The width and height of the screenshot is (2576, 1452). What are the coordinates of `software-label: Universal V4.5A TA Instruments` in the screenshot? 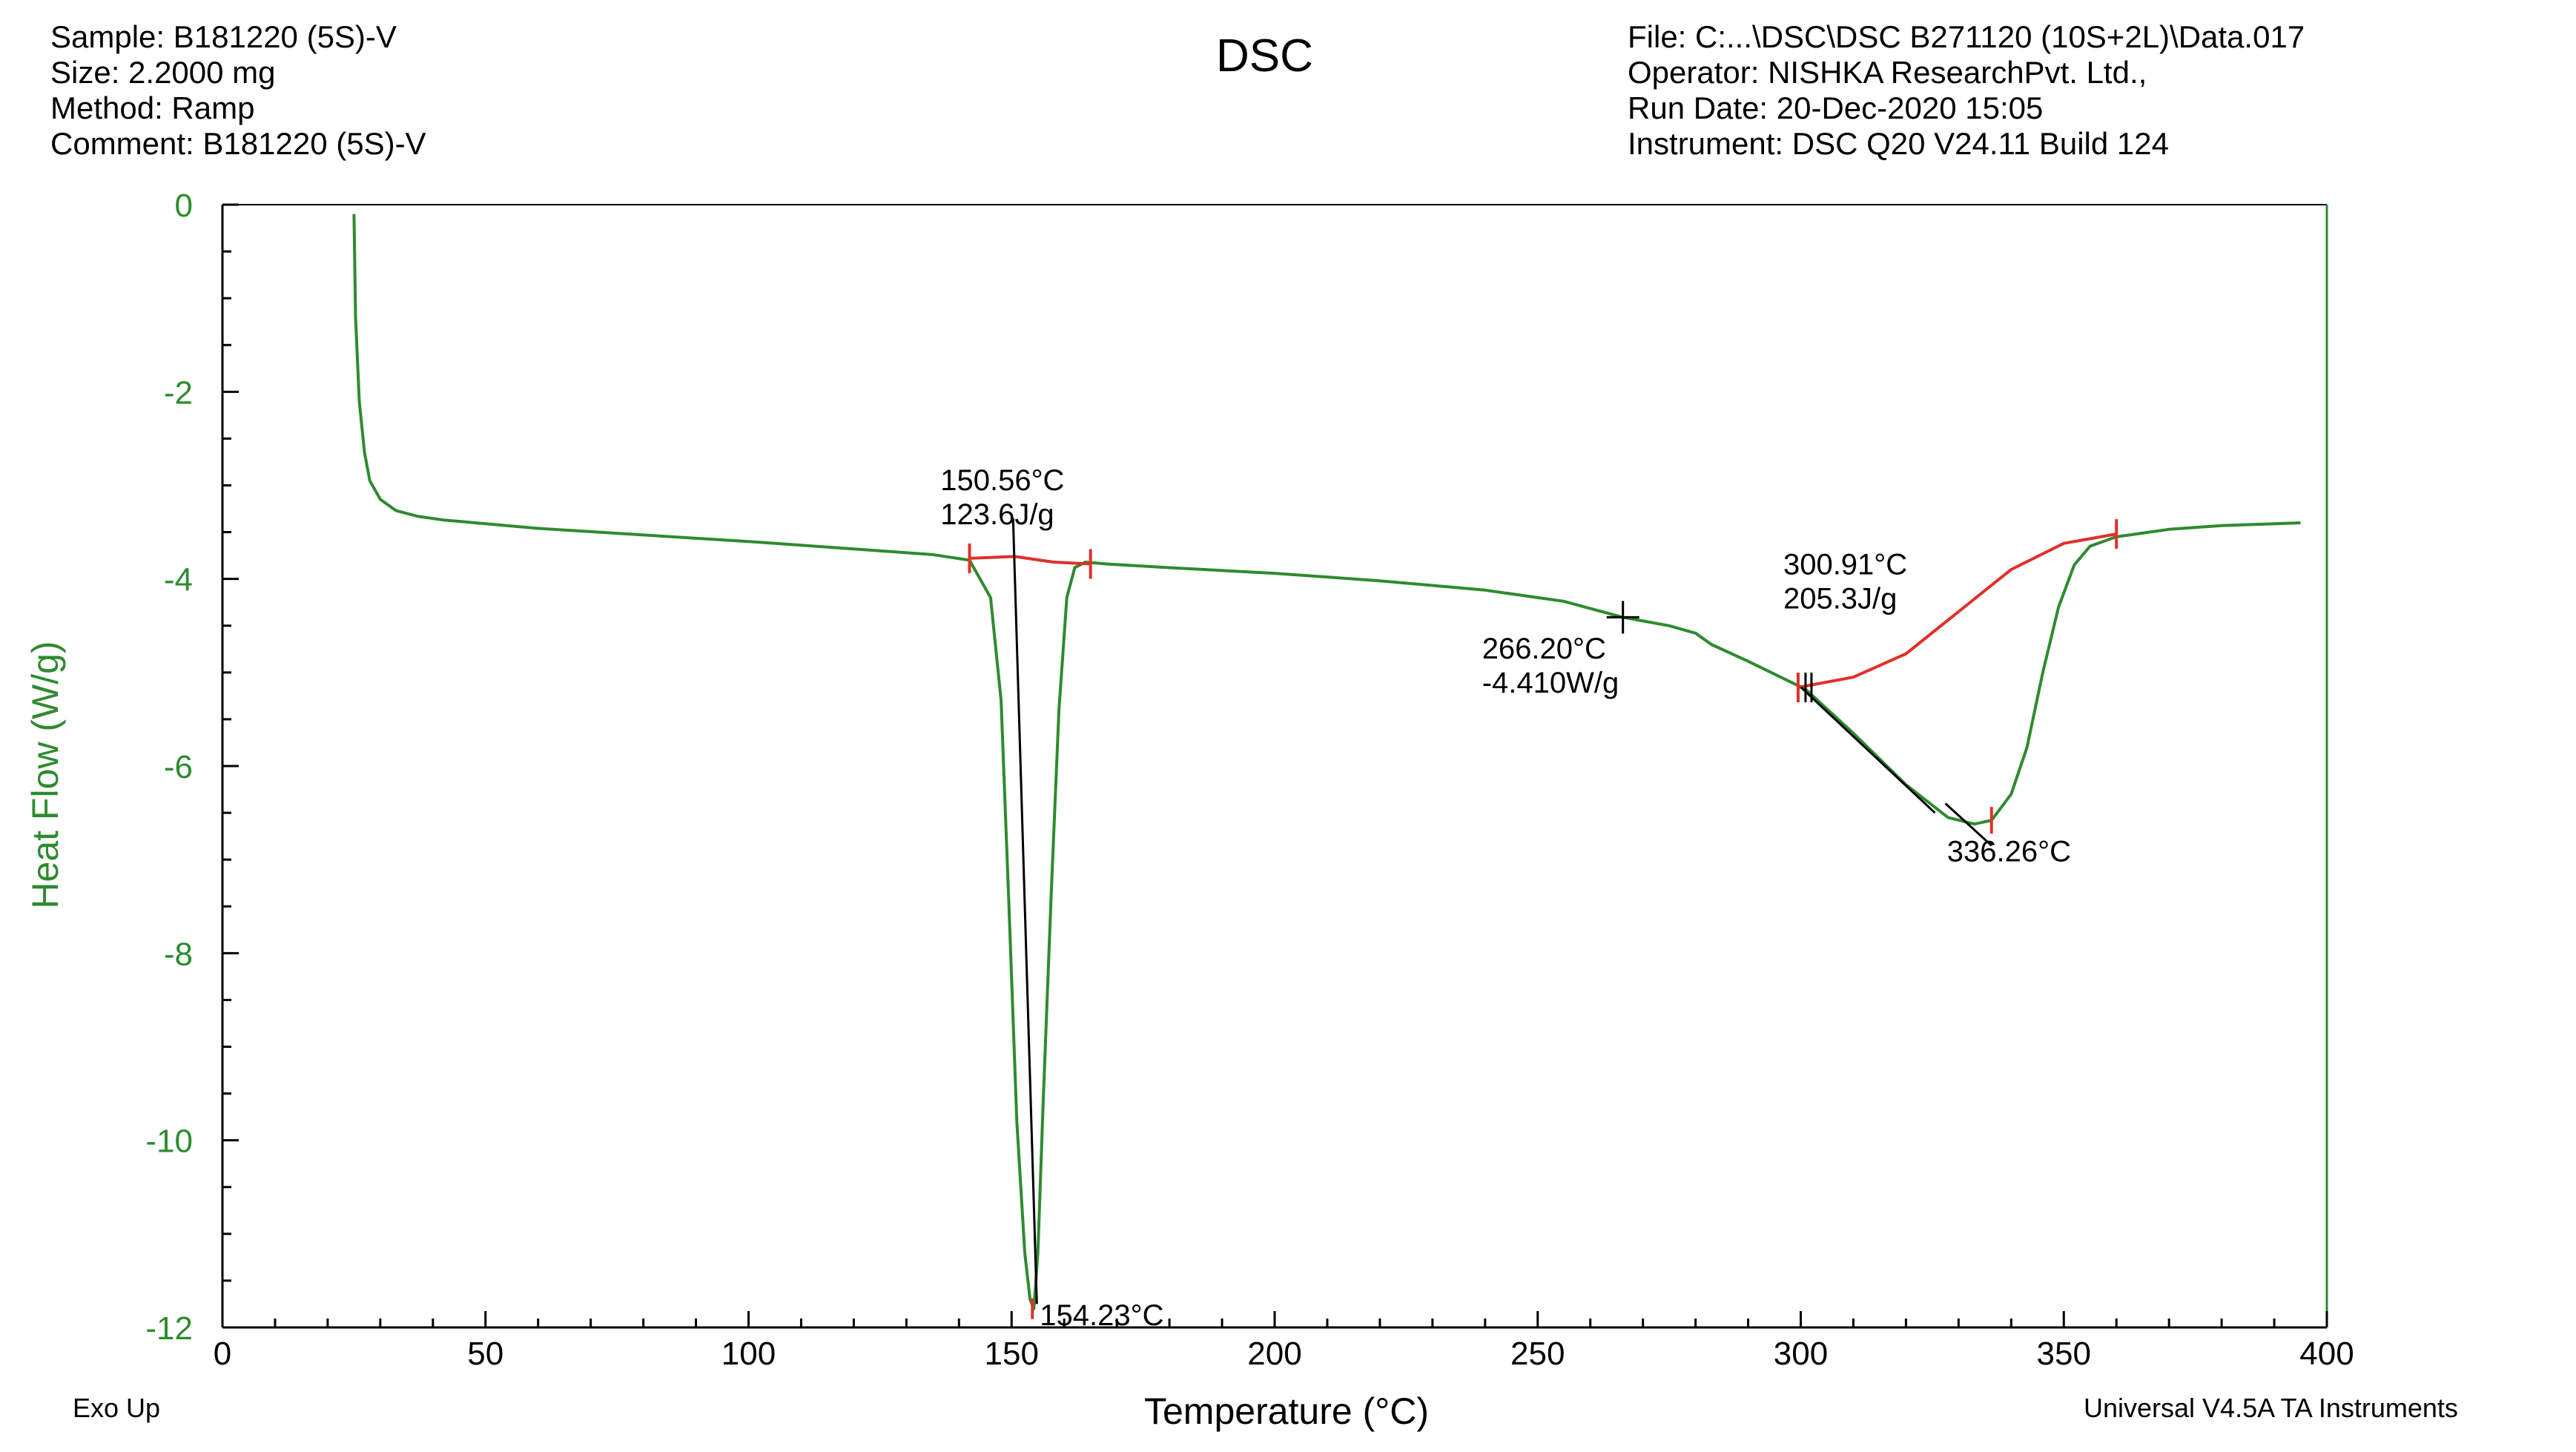 It's located at (2271, 1408).